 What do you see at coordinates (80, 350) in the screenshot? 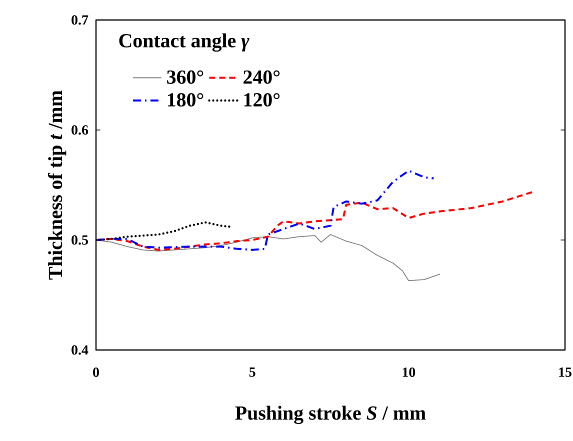
I see `y-tick-label: 0.4` at bounding box center [80, 350].